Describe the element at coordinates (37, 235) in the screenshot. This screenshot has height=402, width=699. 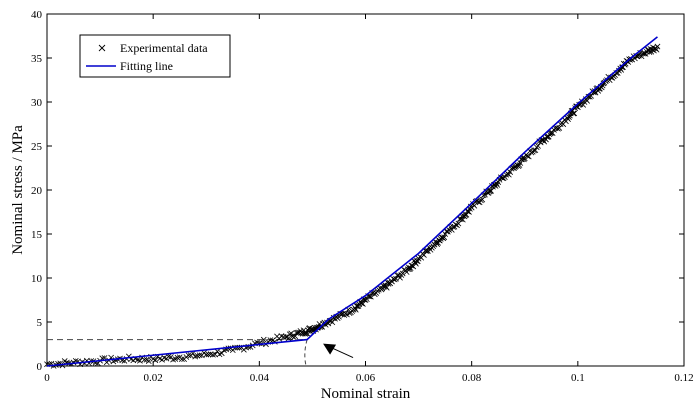
I see `y-tick-label: 15` at that location.